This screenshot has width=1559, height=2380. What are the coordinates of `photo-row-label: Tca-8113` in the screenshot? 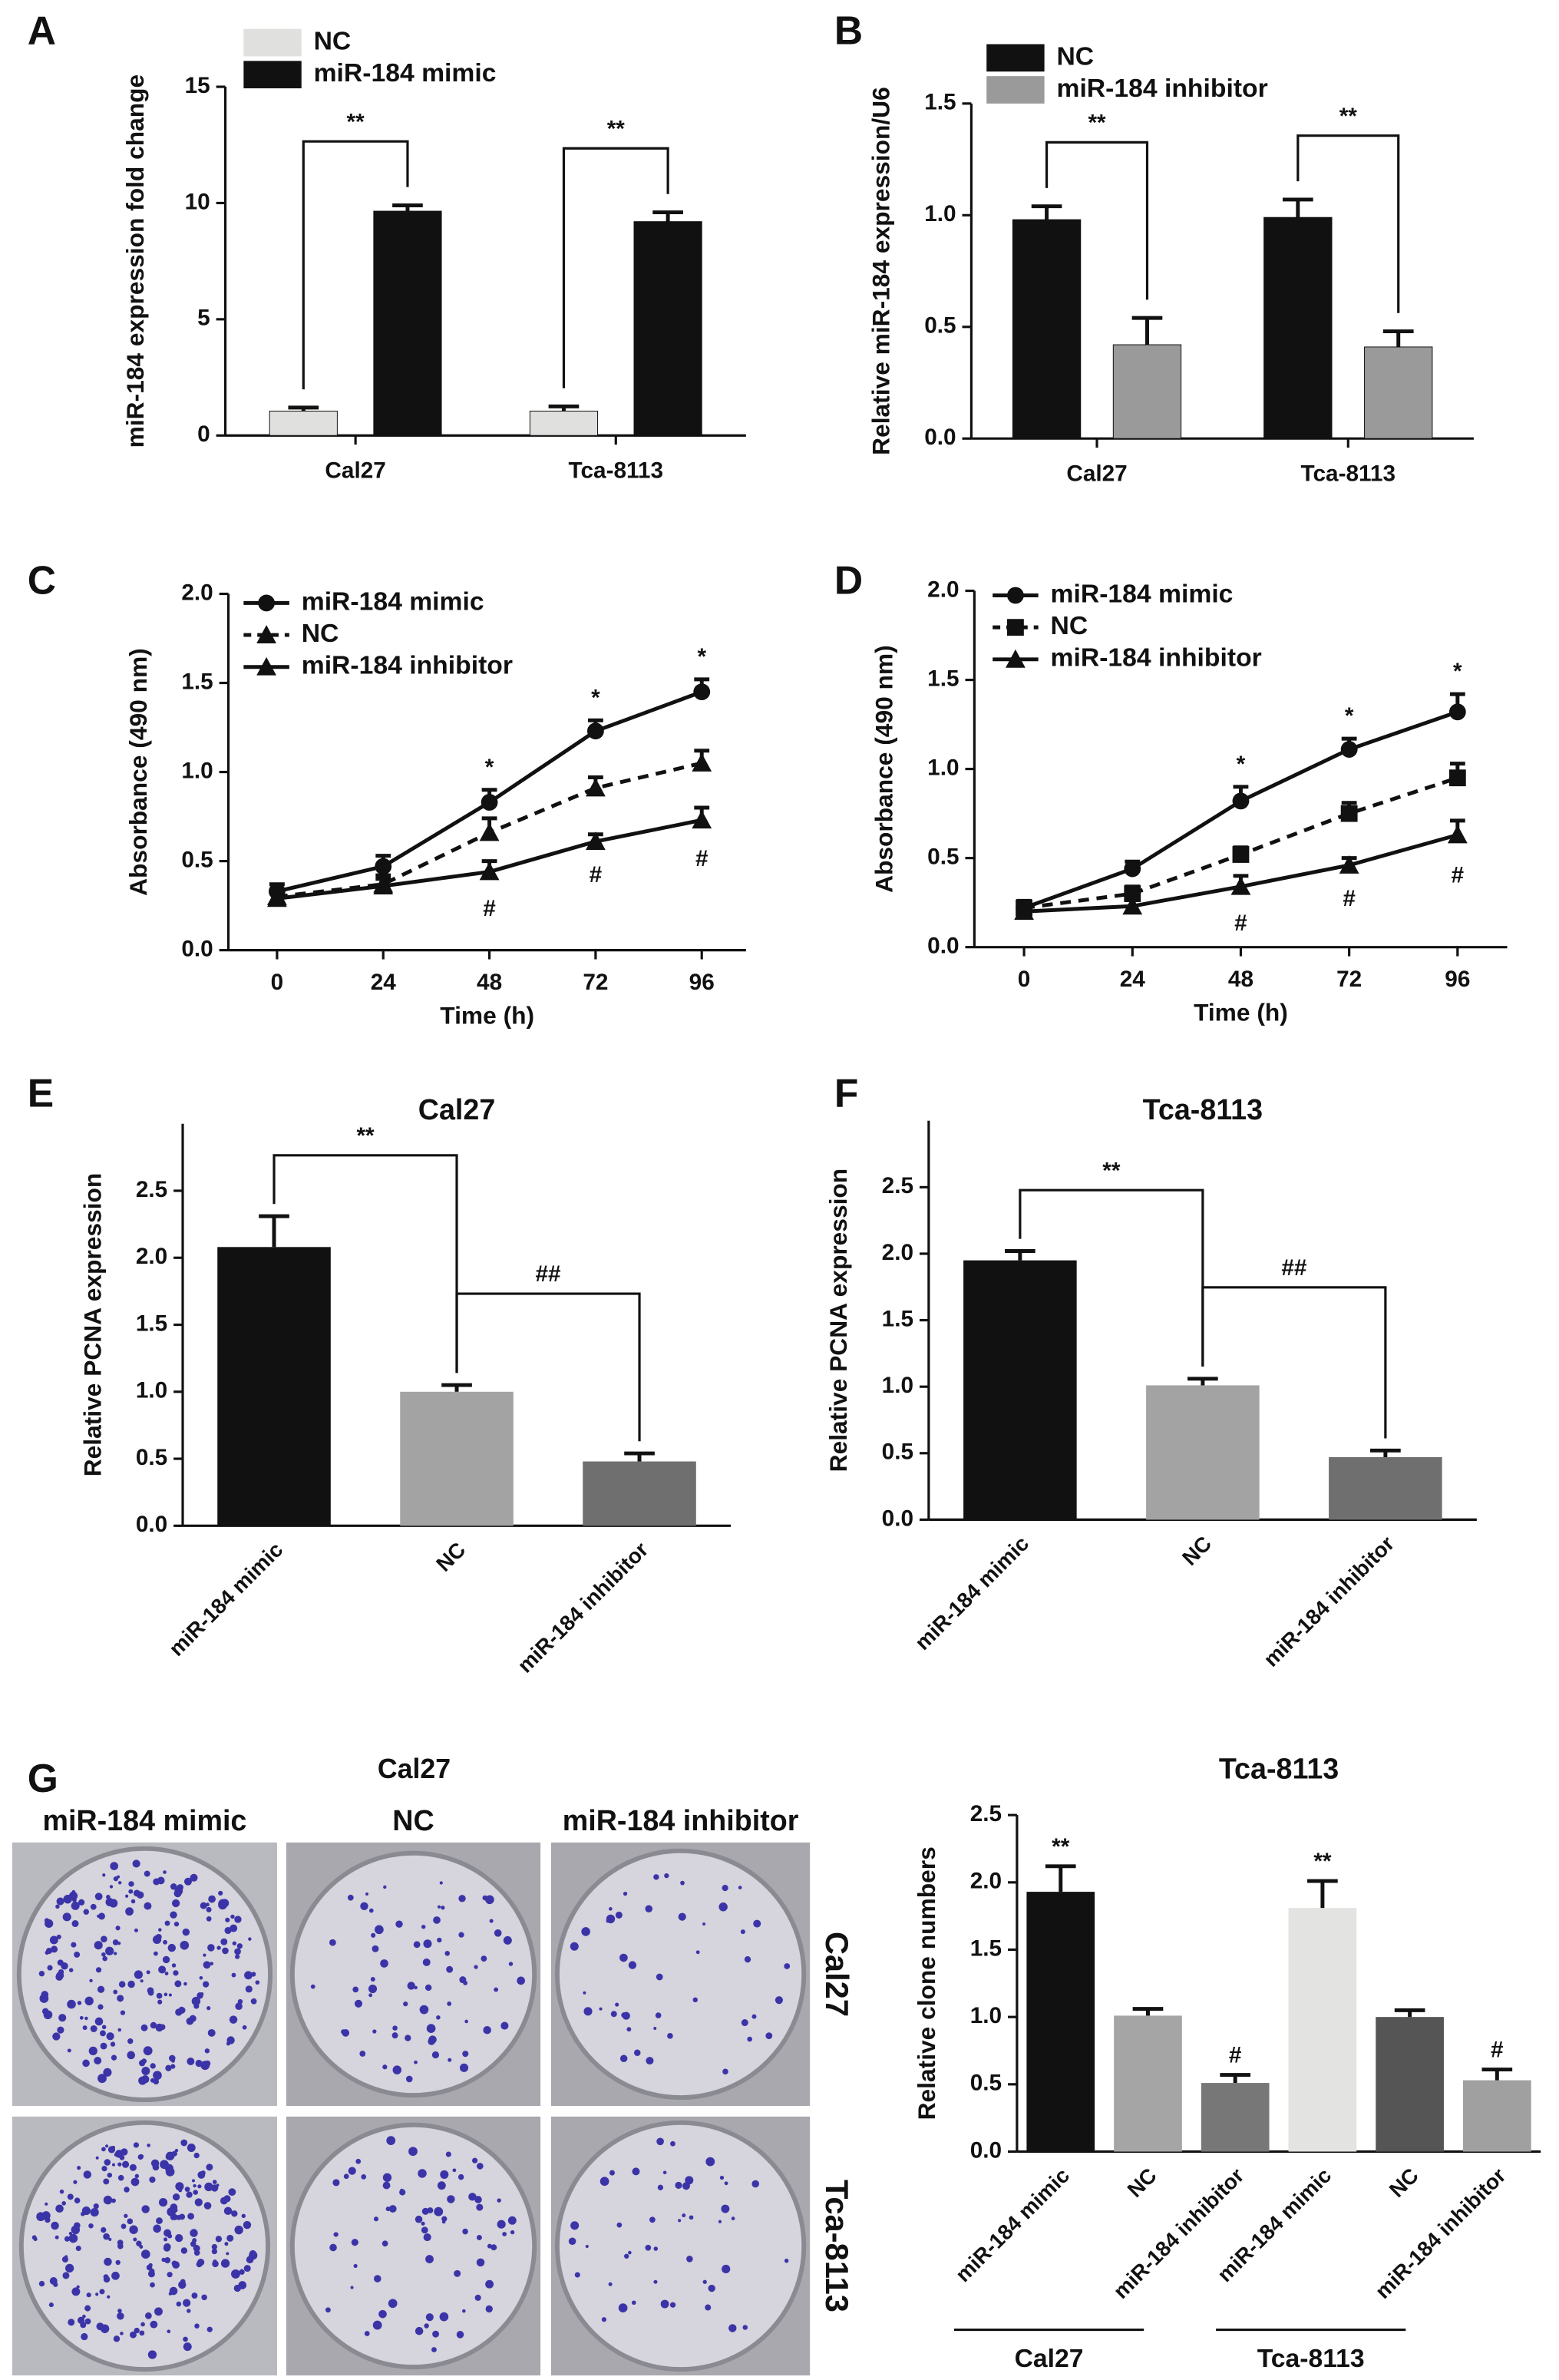 It's located at (837, 2246).